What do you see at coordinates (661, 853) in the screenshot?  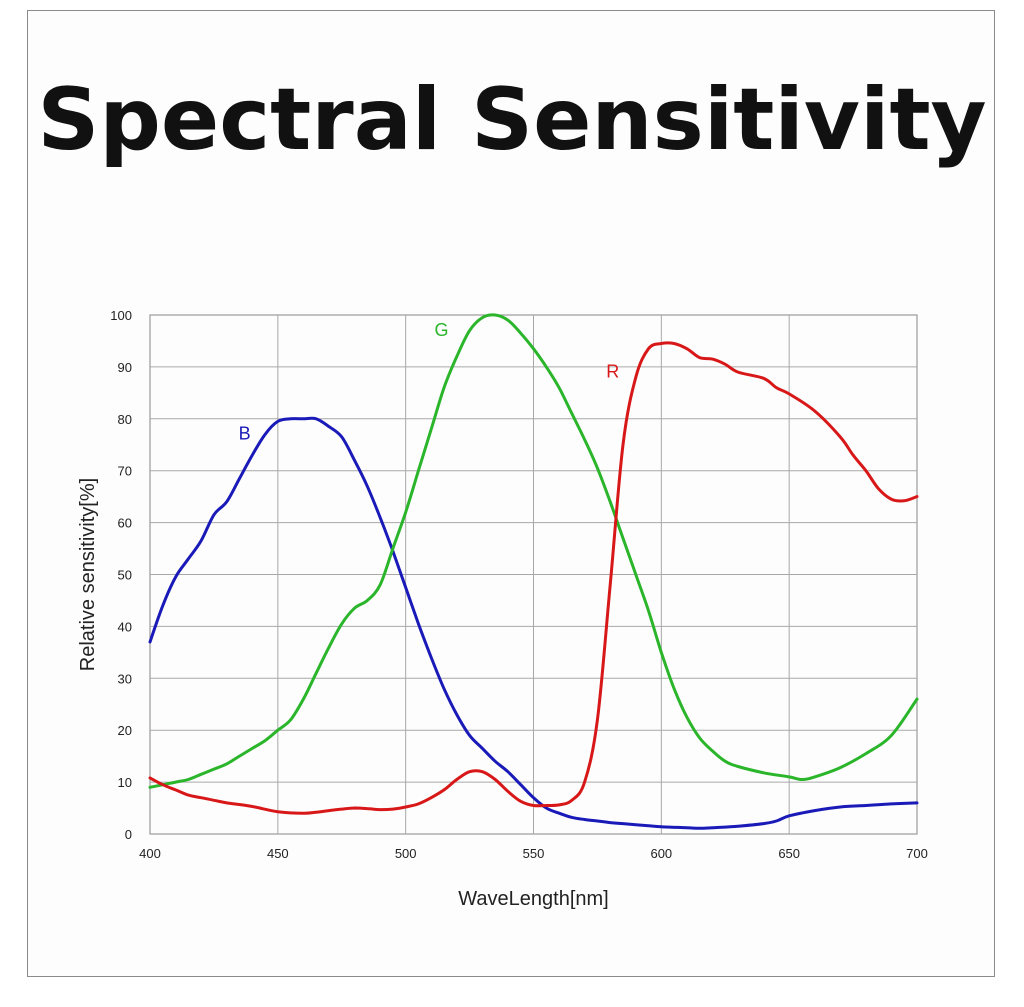 I see `x-tick-label: 600` at bounding box center [661, 853].